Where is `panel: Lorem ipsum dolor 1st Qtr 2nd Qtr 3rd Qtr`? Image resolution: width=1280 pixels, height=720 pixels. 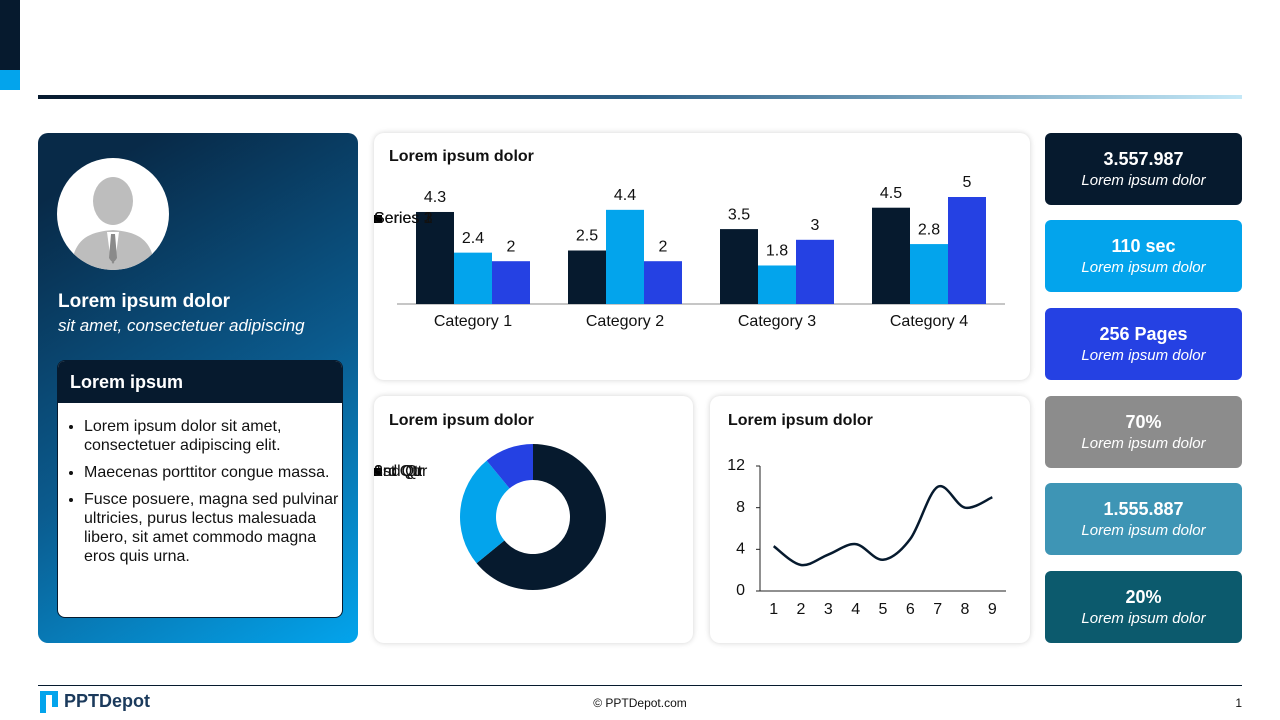 panel: Lorem ipsum dolor 1st Qtr 2nd Qtr 3rd Qtr is located at coordinates (533, 519).